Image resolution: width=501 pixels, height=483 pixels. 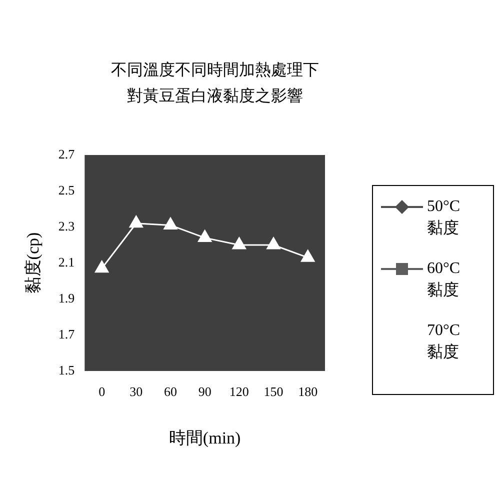 What do you see at coordinates (444, 218) in the screenshot?
I see `legend-label: 50°C 黏度` at bounding box center [444, 218].